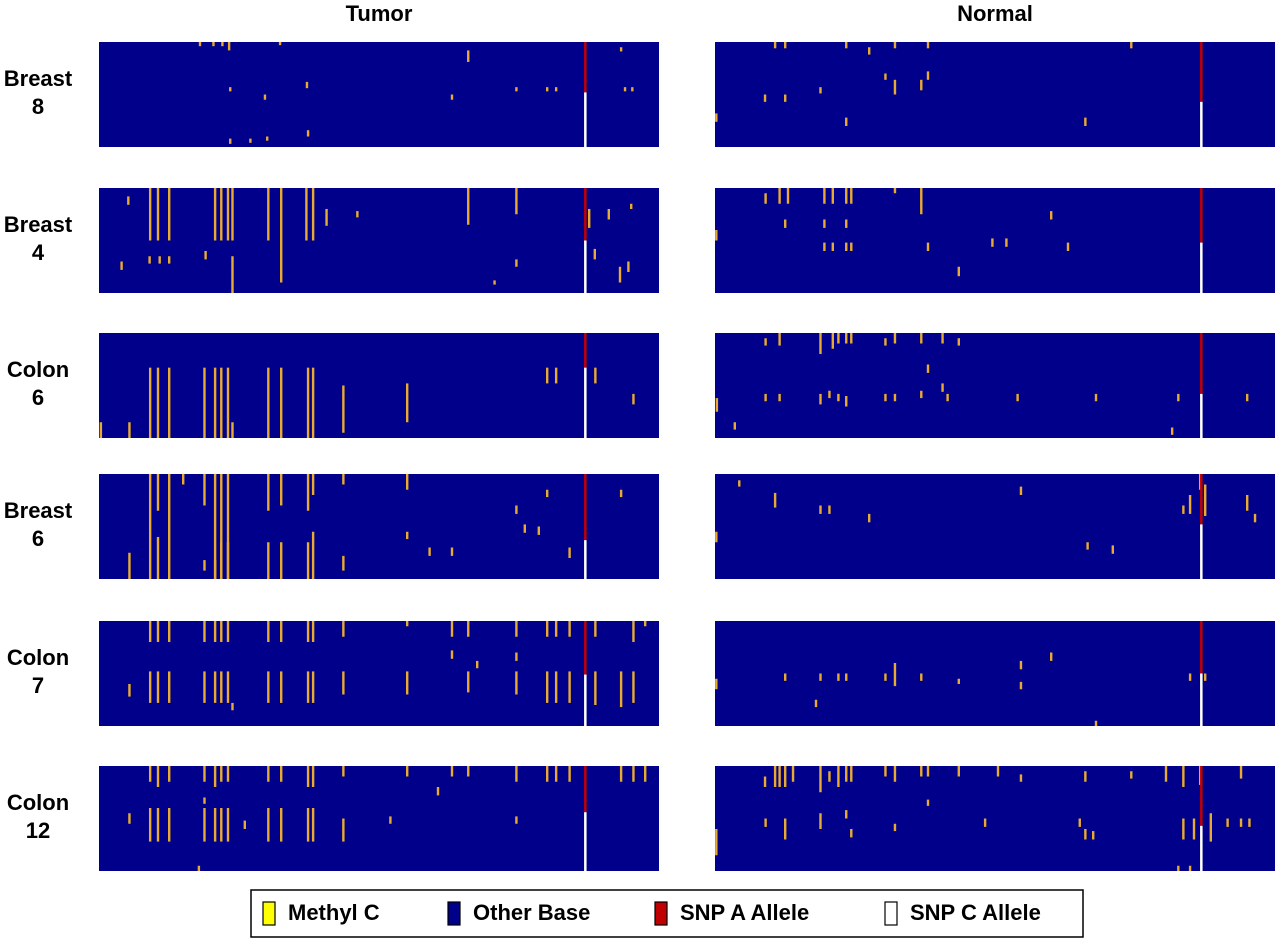  I want to click on sample-name: Colon, so click(38, 369).